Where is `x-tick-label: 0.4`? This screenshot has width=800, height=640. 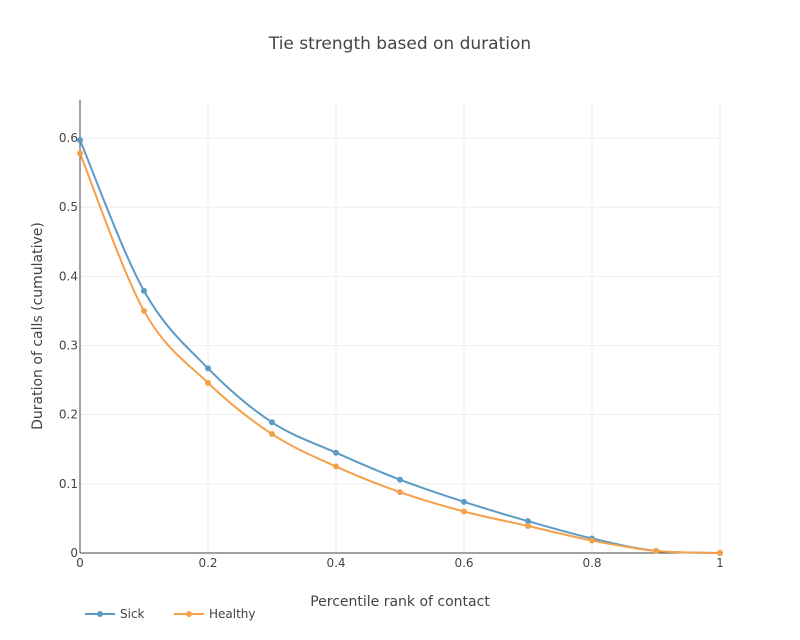 x-tick-label: 0.4 is located at coordinates (335, 563).